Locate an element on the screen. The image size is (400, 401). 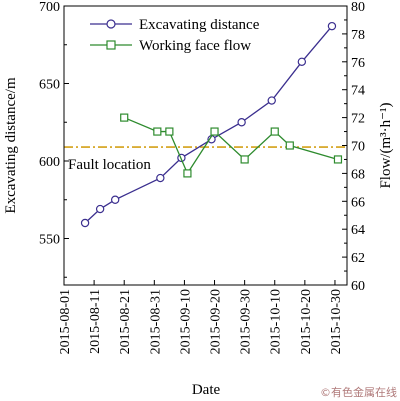
right-y-tick-label: 80 is located at coordinates (358, 7).